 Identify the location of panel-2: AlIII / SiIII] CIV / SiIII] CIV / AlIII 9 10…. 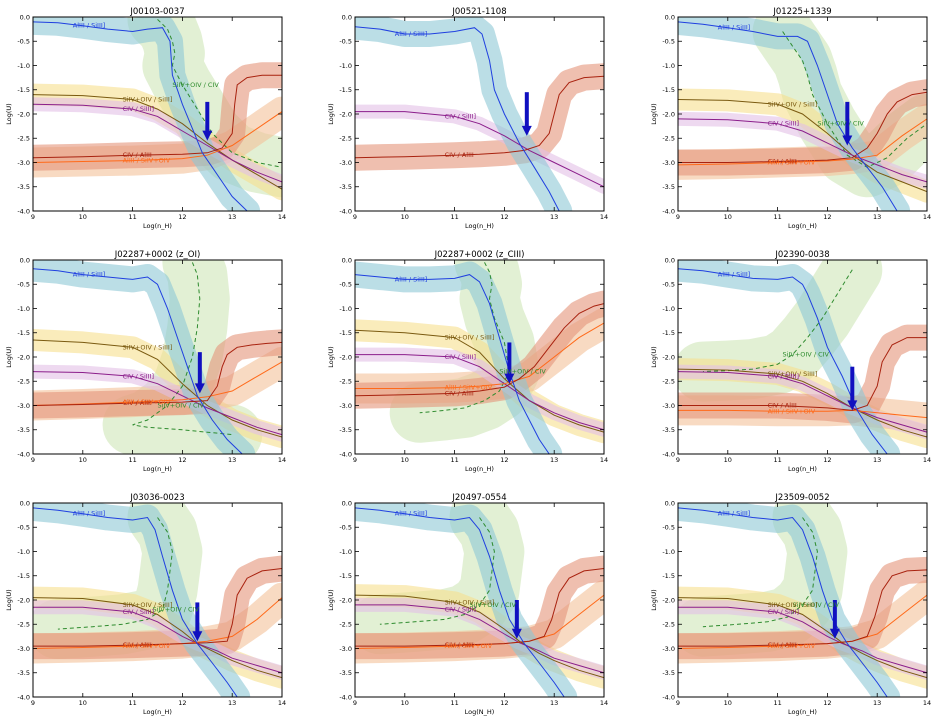
(467, 118).